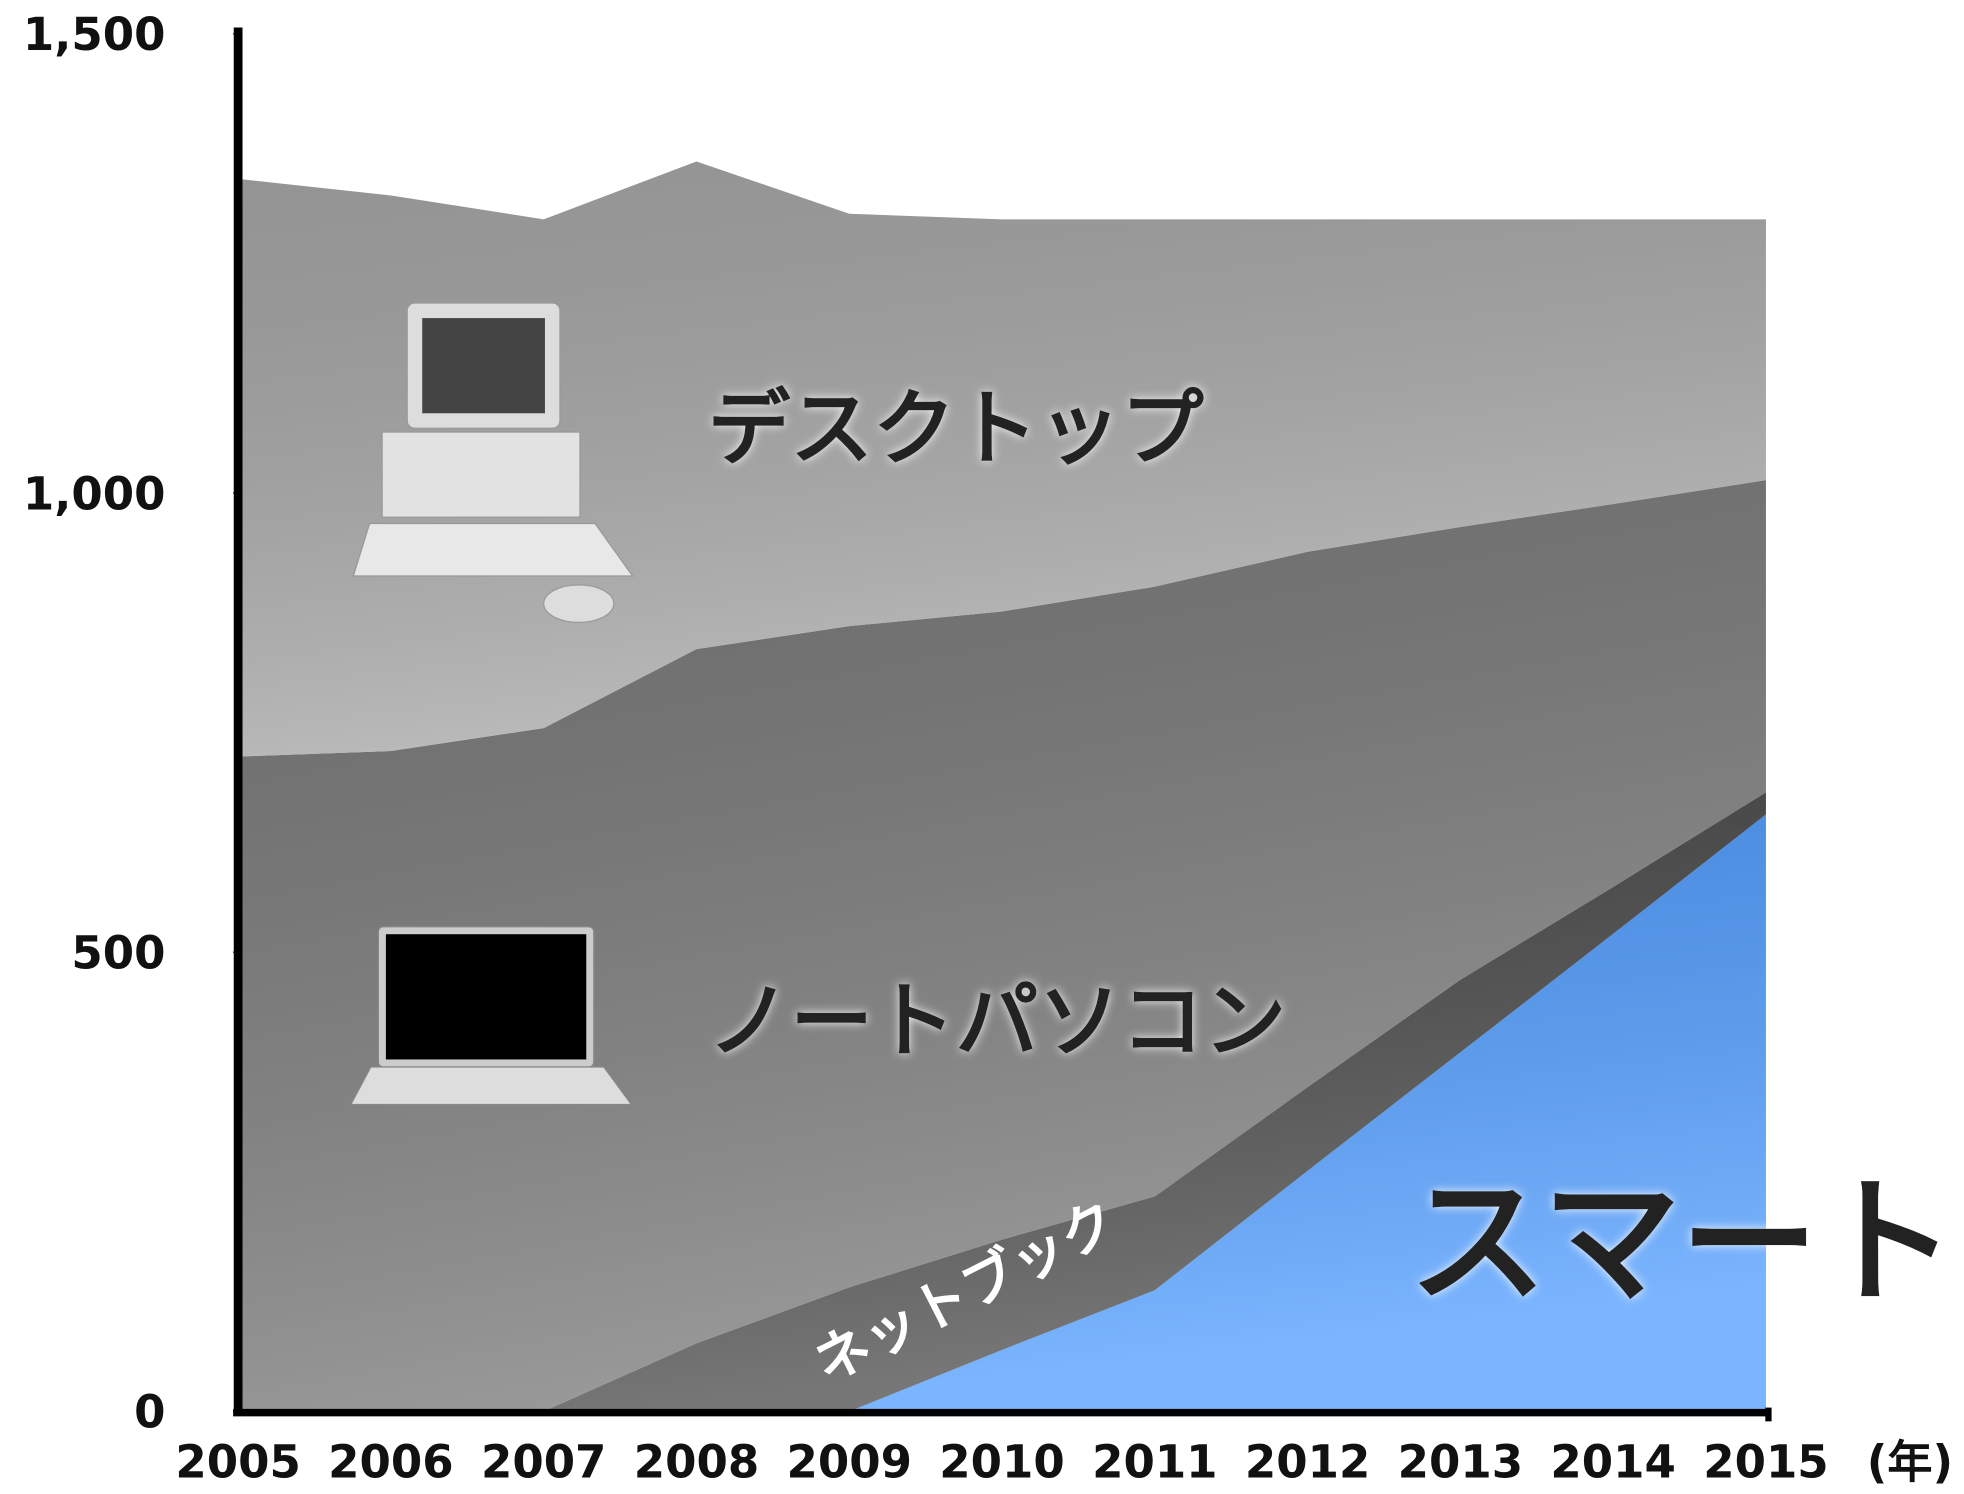 This screenshot has height=1494, width=1964. What do you see at coordinates (1001, 1462) in the screenshot?
I see `x-tick-label: 2010` at bounding box center [1001, 1462].